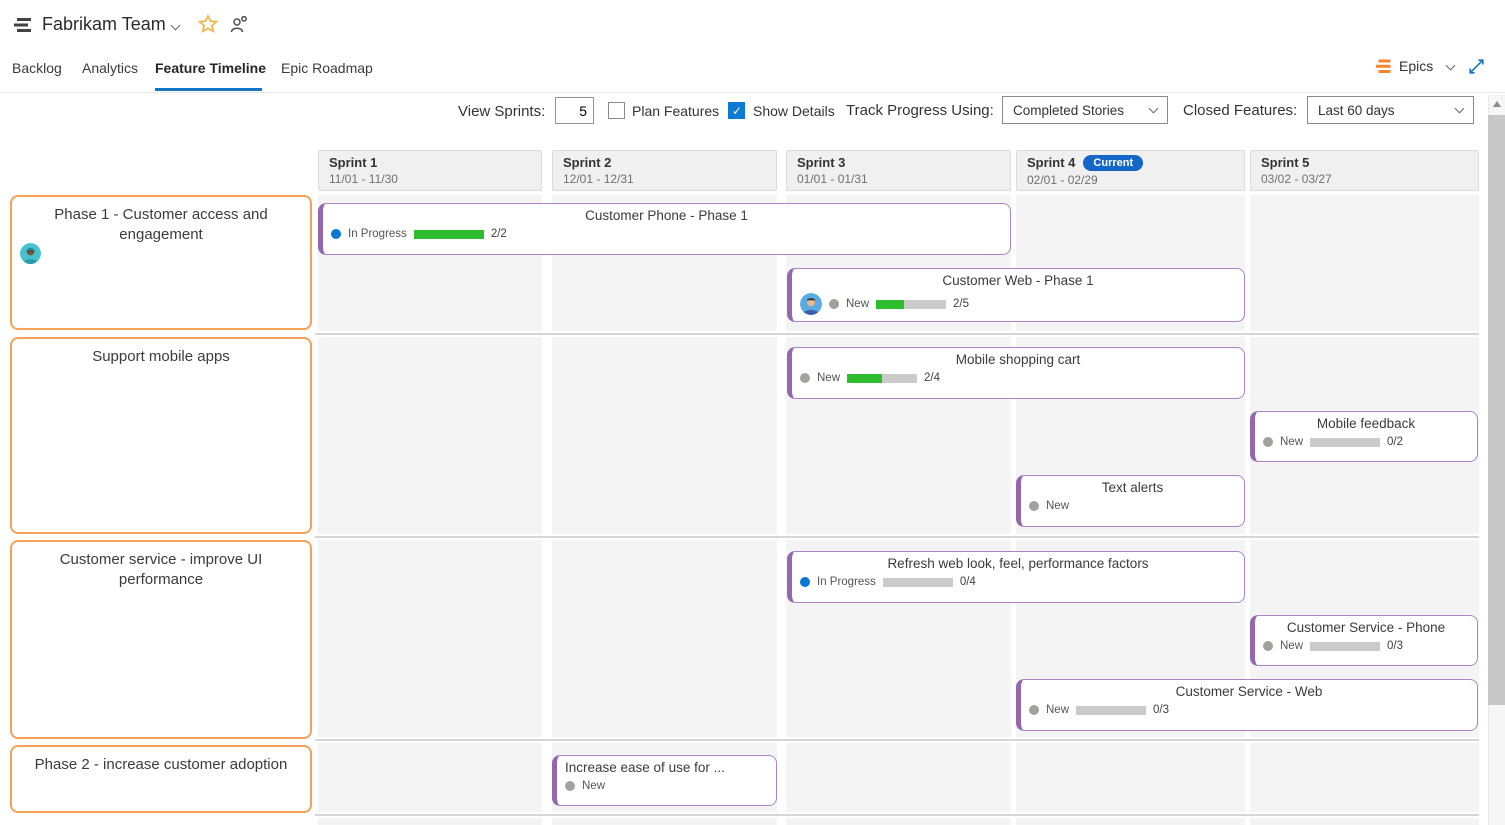 The image size is (1505, 825). I want to click on favorite-star-icon, so click(208, 26).